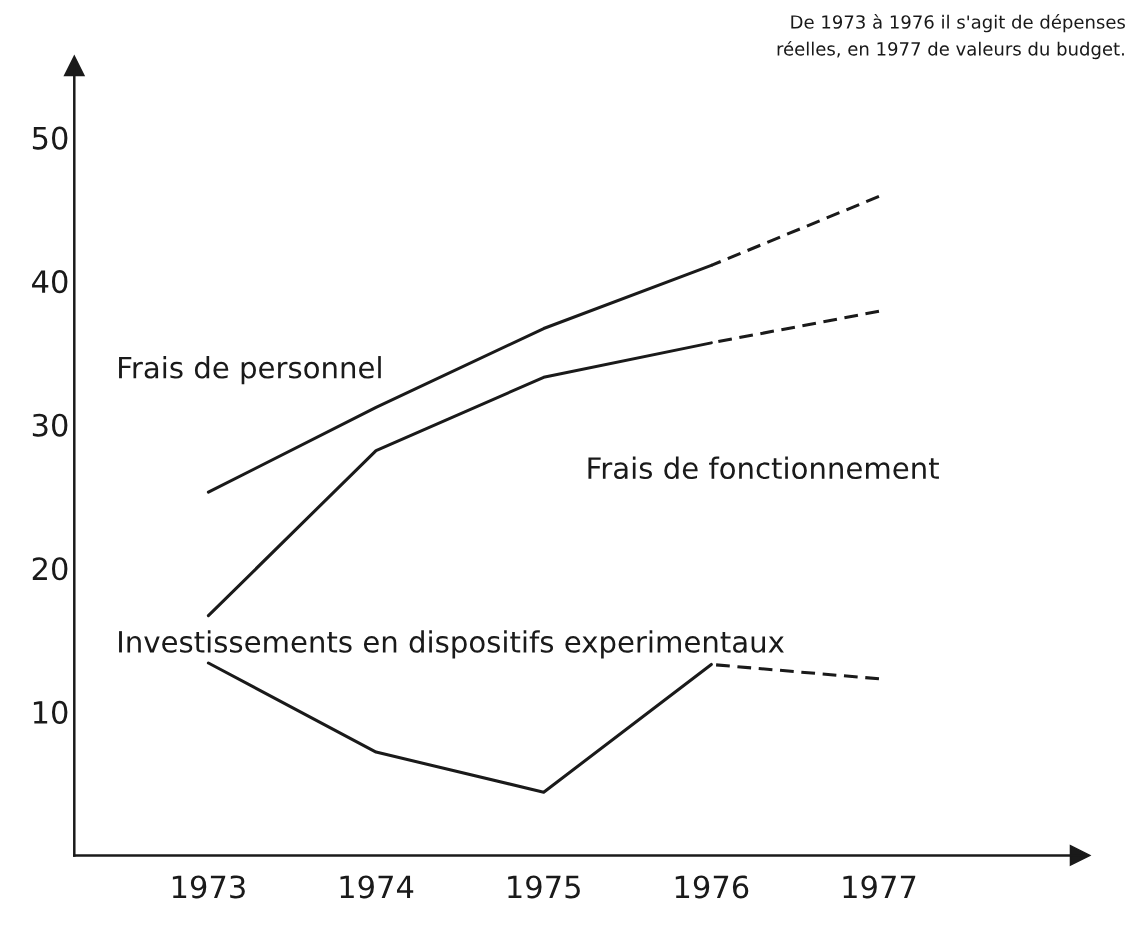 The image size is (1143, 940). What do you see at coordinates (451, 644) in the screenshot?
I see `text: Investissements en dispositifs experimentaux` at bounding box center [451, 644].